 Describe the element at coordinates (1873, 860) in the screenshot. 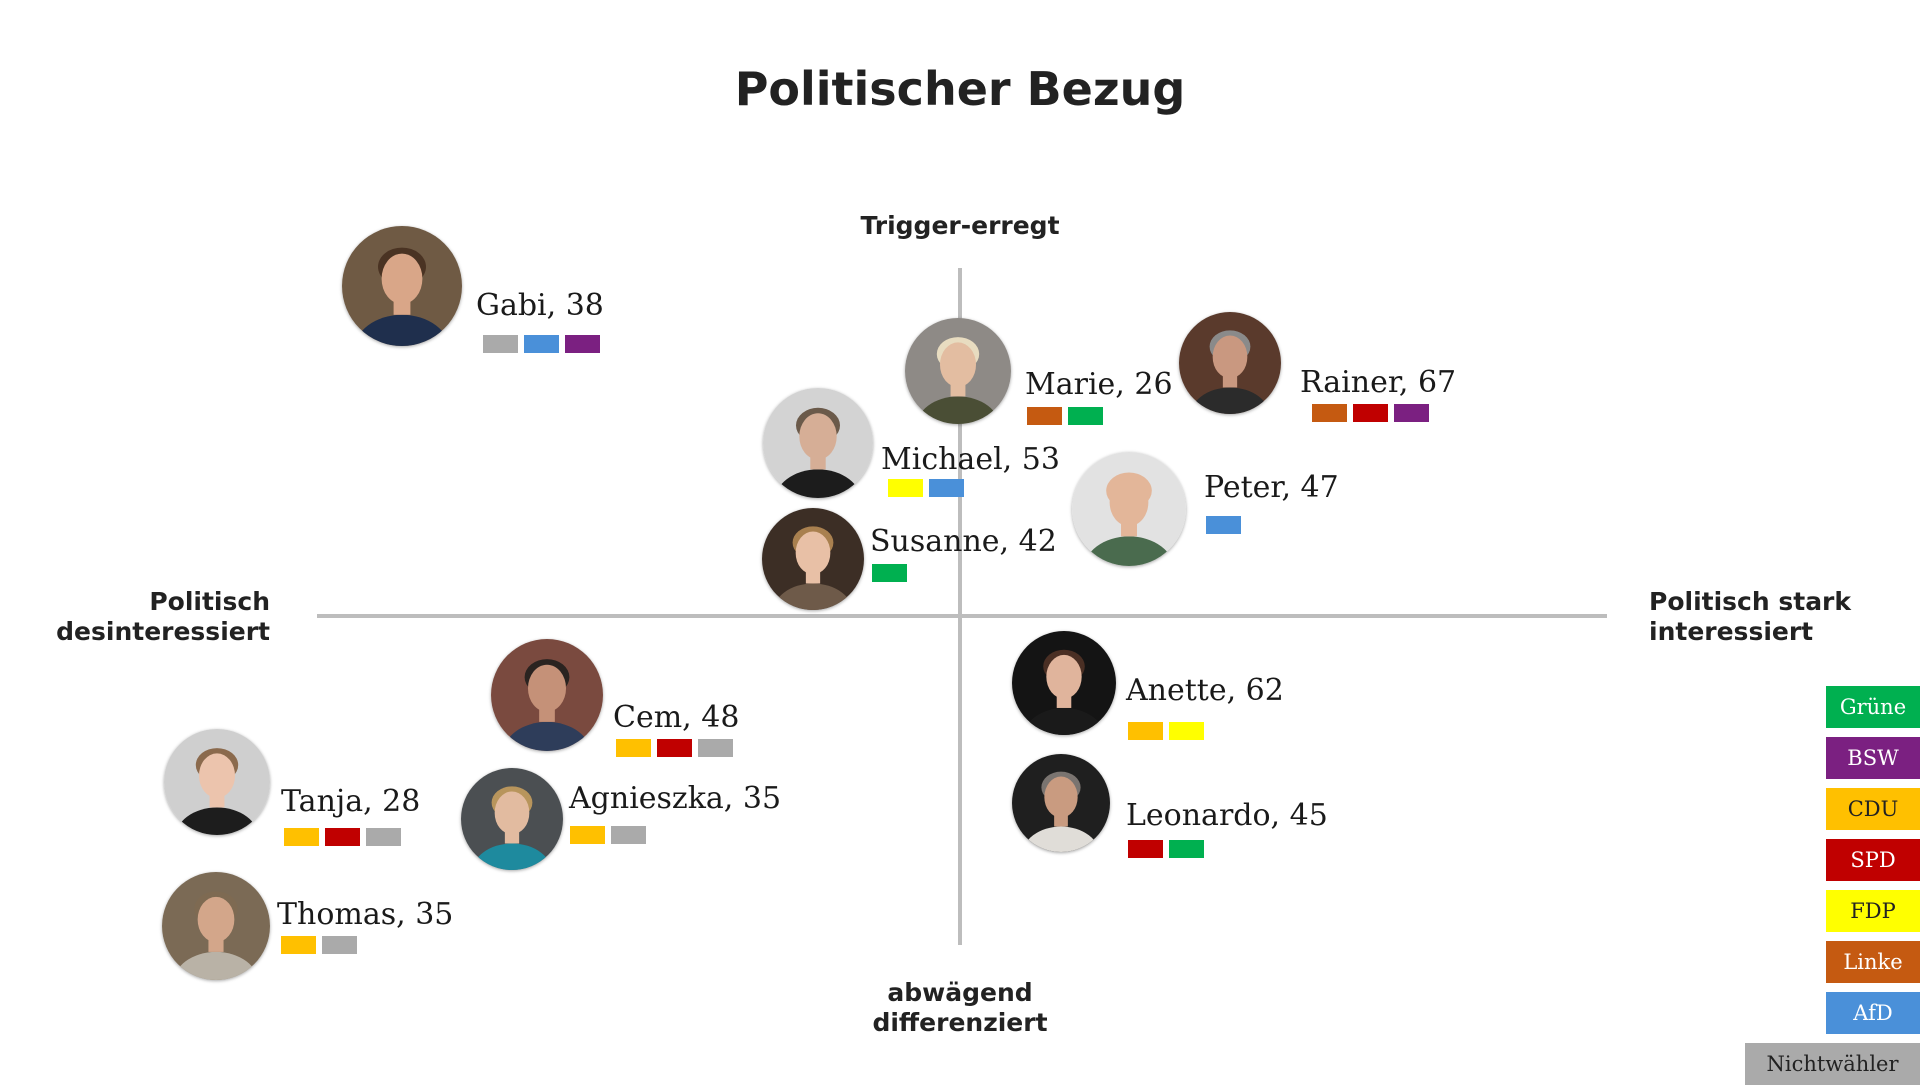

I see `legend-item-spd: SPD` at that location.